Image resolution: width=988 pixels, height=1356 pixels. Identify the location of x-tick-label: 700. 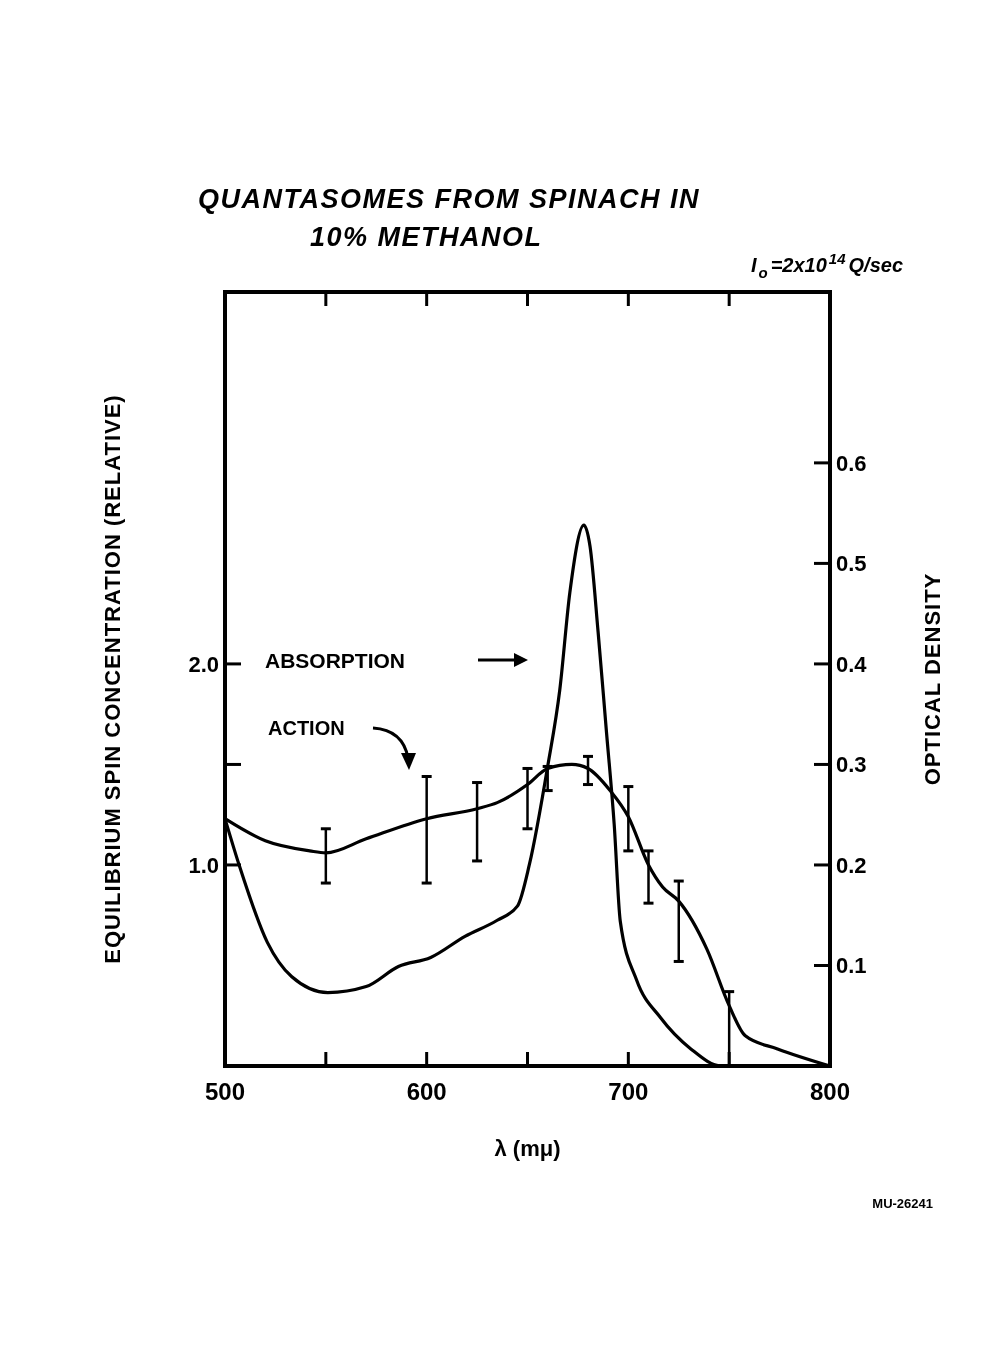
(628, 1091).